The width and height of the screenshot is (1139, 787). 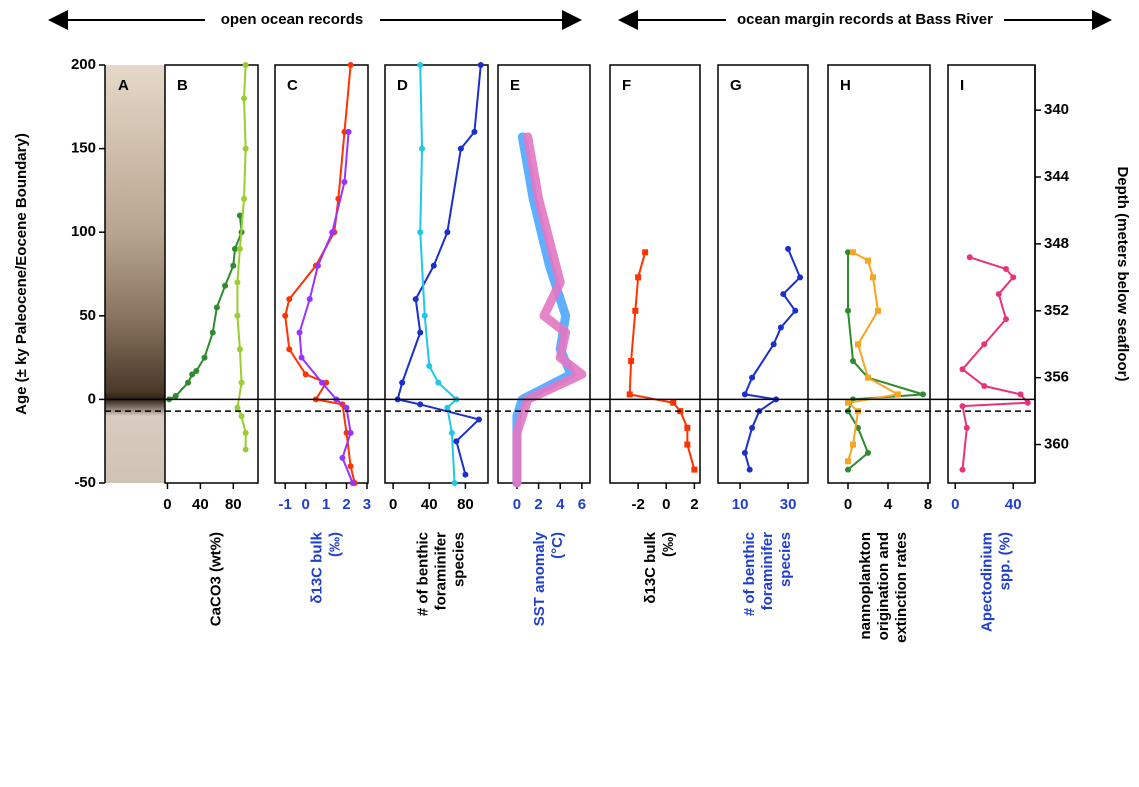 What do you see at coordinates (888, 504) in the screenshot?
I see `x-tick-label: 4` at bounding box center [888, 504].